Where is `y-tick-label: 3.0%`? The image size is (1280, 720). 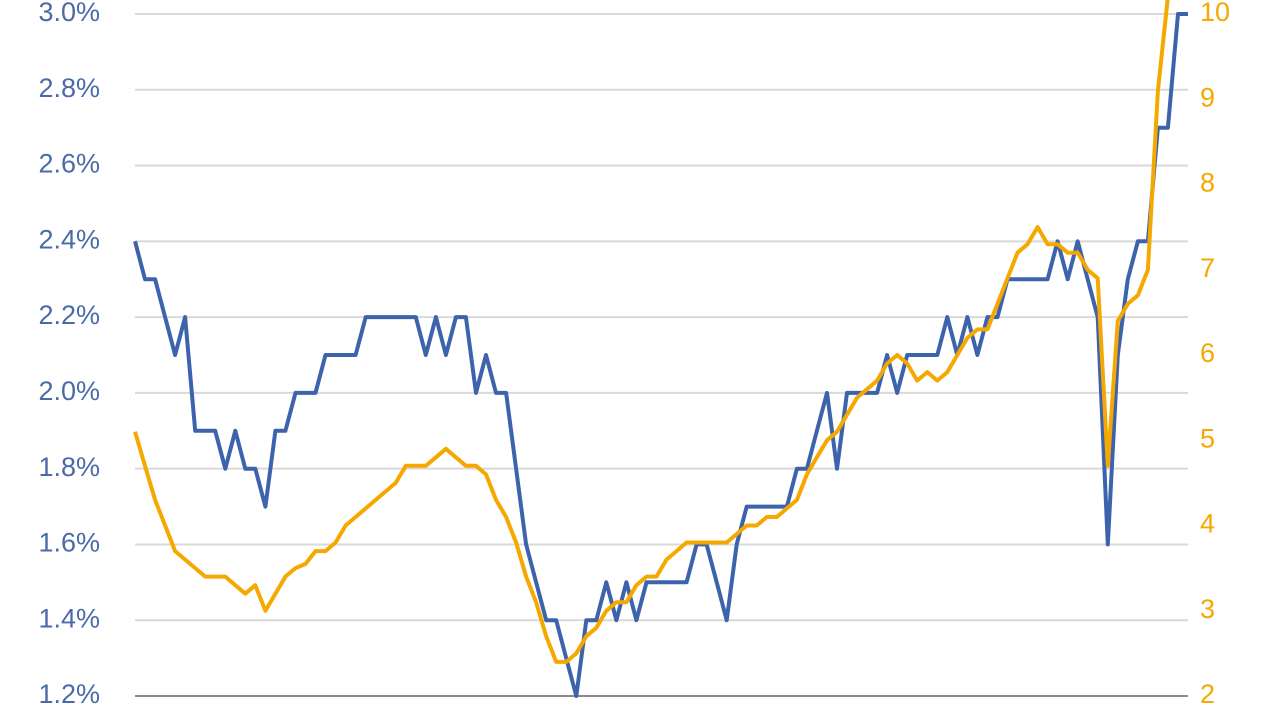 y-tick-label: 3.0% is located at coordinates (69, 13).